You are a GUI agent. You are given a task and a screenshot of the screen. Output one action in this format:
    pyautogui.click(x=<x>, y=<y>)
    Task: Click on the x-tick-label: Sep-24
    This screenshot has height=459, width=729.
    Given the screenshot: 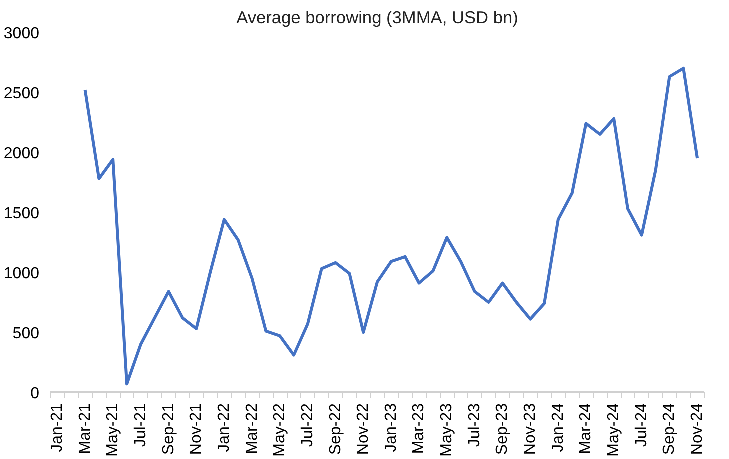 What is the action you would take?
    pyautogui.click(x=669, y=429)
    